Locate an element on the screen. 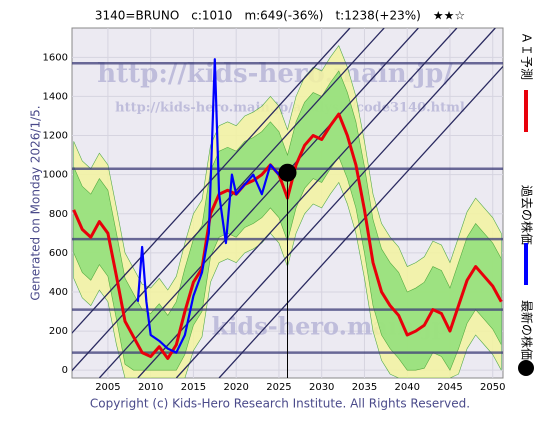 This screenshot has width=560, height=424. x-tick-label: 2010 is located at coordinates (150, 387).